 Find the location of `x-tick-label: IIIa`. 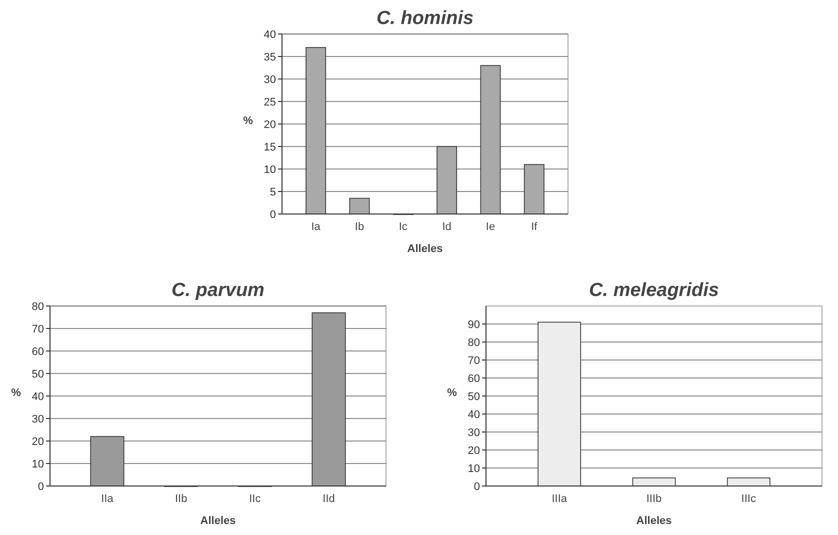

x-tick-label: IIIa is located at coordinates (560, 499).